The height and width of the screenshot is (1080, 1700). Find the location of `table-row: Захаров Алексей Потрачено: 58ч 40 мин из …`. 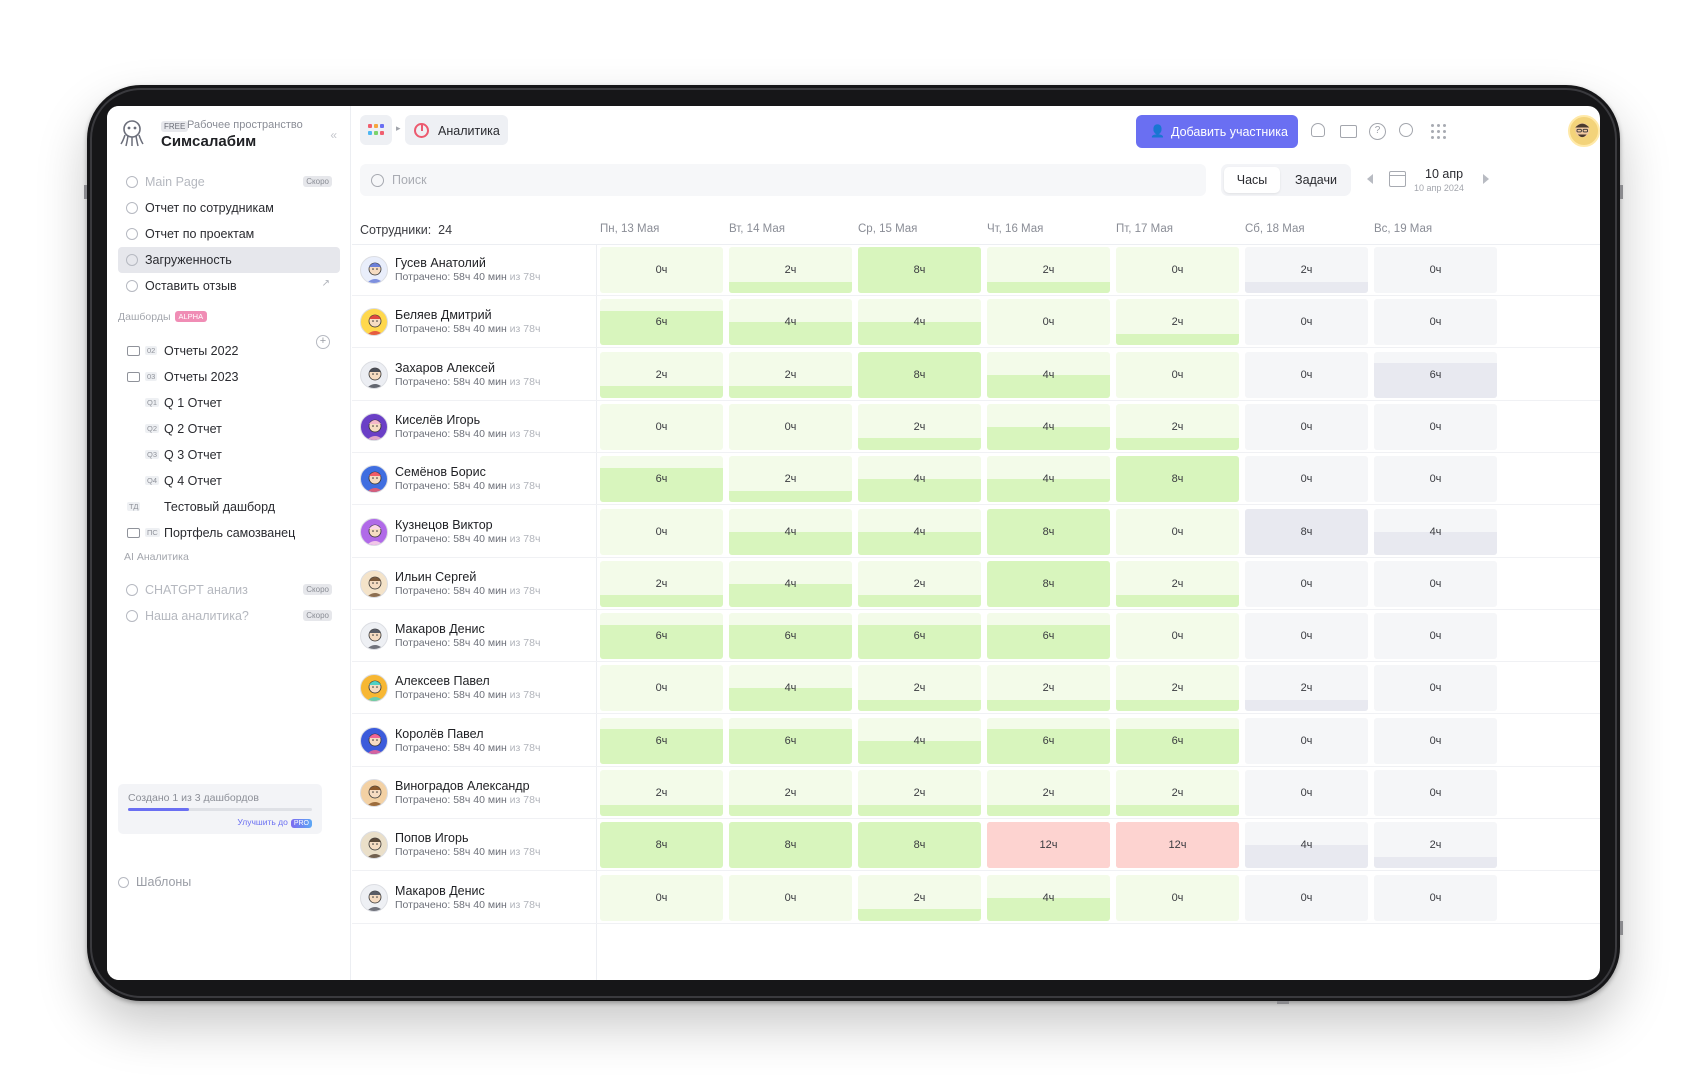

table-row: Захаров Алексей Потрачено: 58ч 40 мин из … is located at coordinates (976, 375).